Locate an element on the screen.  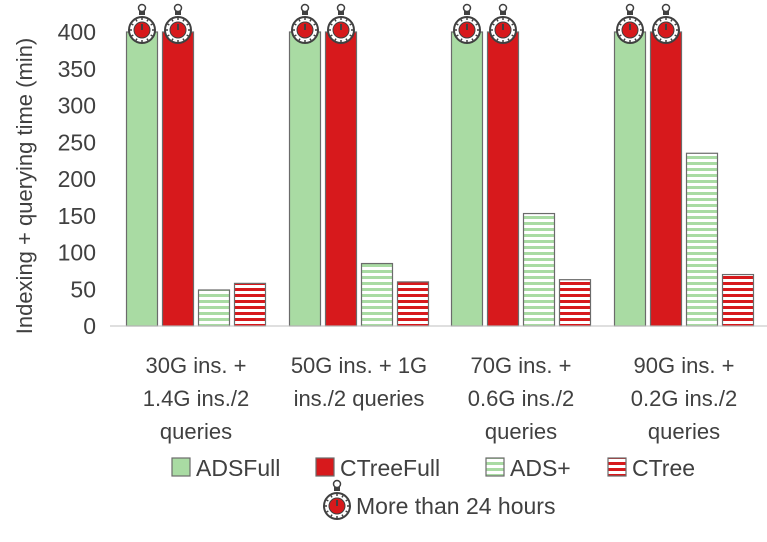
y-tick-label: 100 is located at coordinates (77, 253).